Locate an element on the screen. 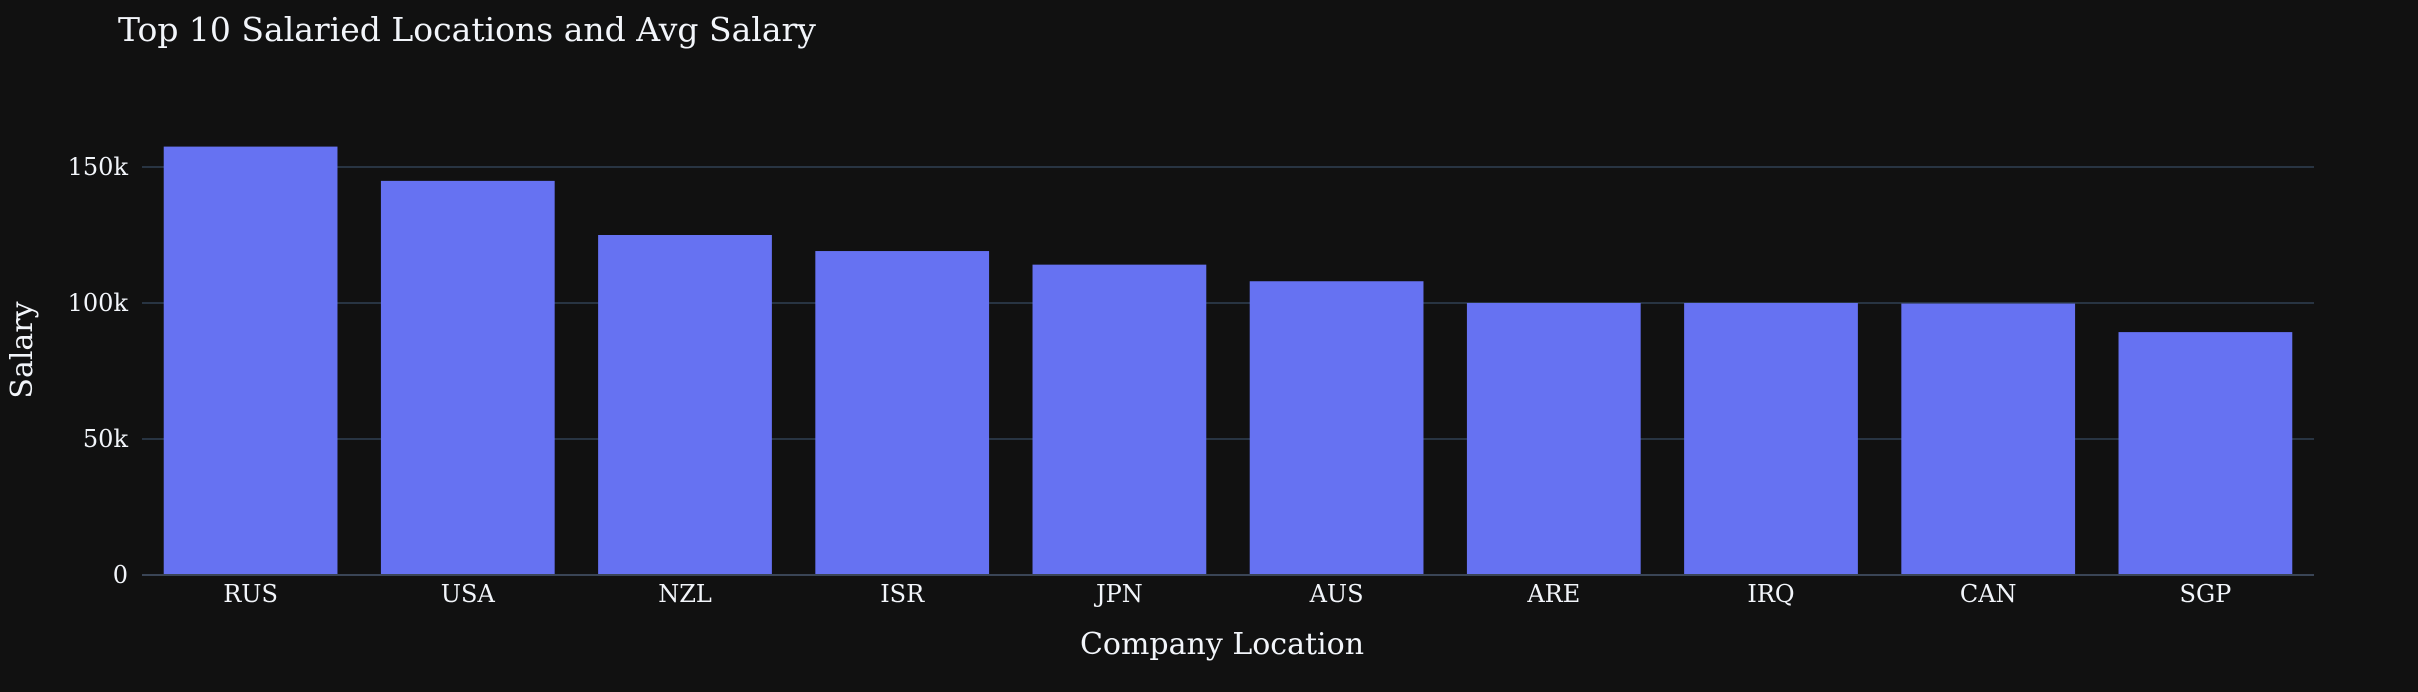 The image size is (2418, 692). bar-usa is located at coordinates (467, 377).